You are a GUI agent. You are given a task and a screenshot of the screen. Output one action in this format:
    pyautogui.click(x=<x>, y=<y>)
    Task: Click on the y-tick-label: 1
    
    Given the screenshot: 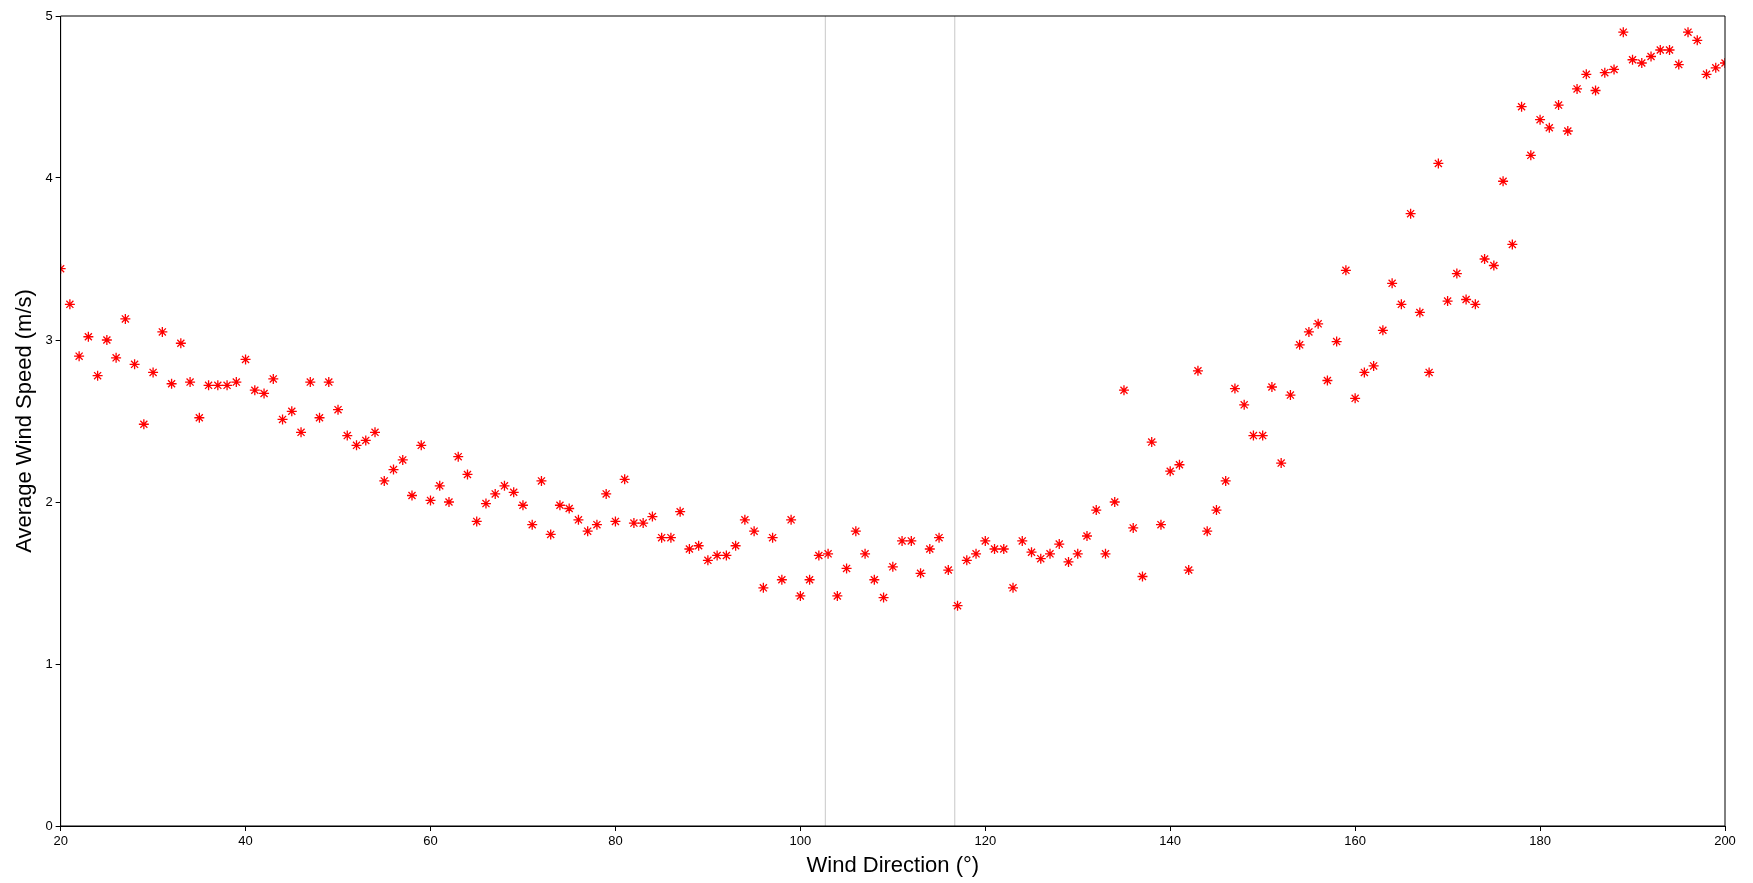 What is the action you would take?
    pyautogui.click(x=49, y=663)
    